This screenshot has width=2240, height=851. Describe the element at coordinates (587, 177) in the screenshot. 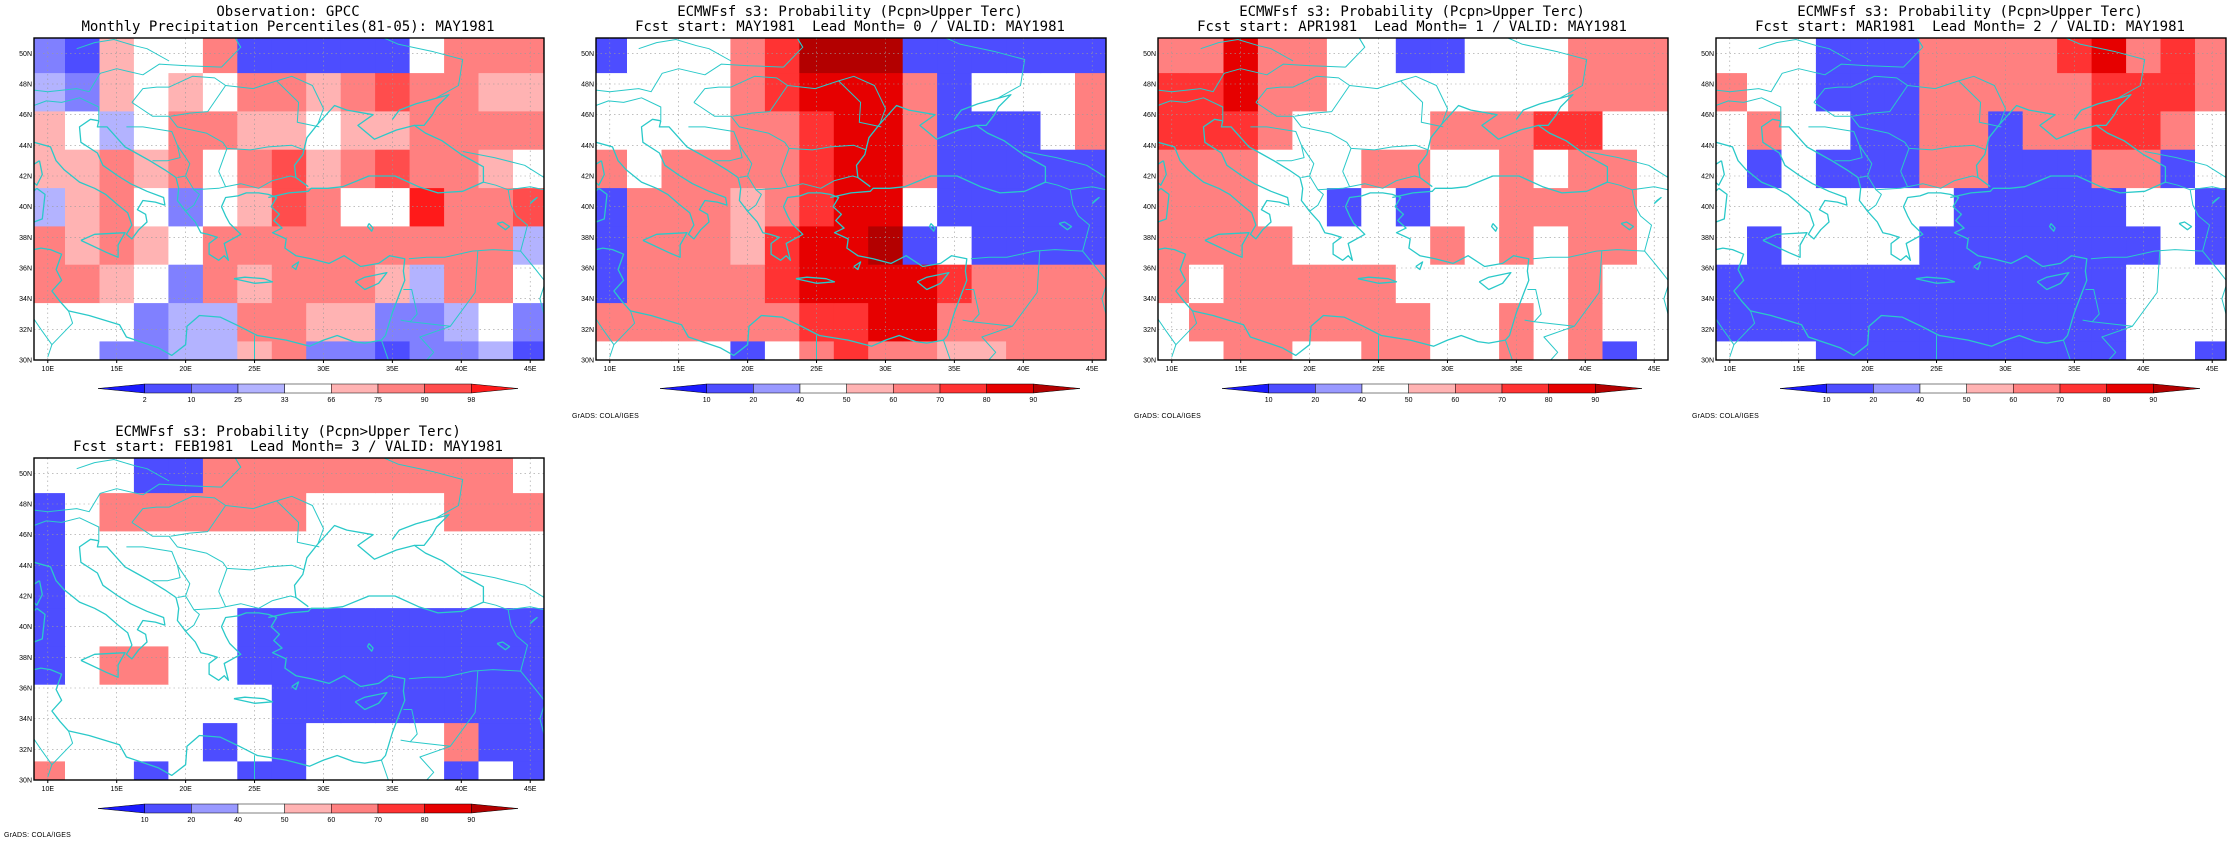

I see `y-tick-label: 42N` at that location.